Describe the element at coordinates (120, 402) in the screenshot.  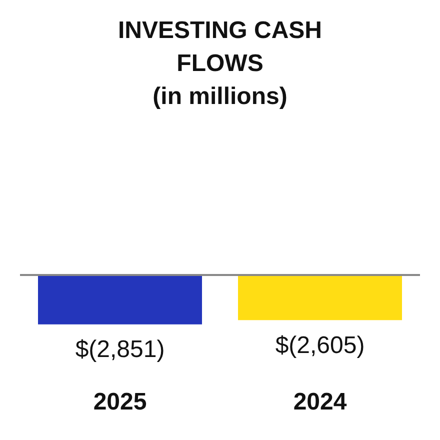
I see `x-tick-label: 2025` at that location.